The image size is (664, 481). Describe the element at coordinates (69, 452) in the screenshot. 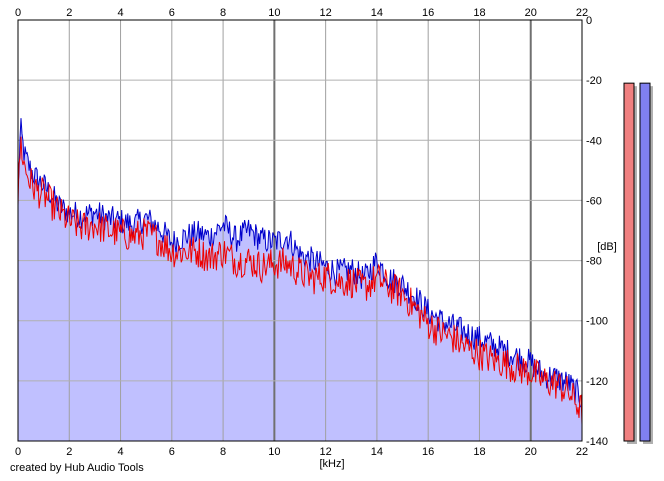

I see `x-tick-label-bottom: 2` at that location.